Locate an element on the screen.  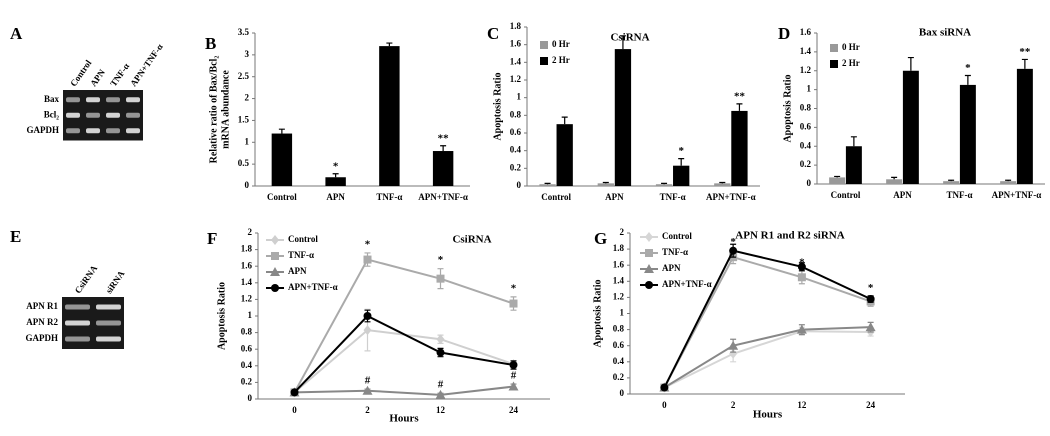
gel-row-label: Bcl₂ is located at coordinates (51, 114).